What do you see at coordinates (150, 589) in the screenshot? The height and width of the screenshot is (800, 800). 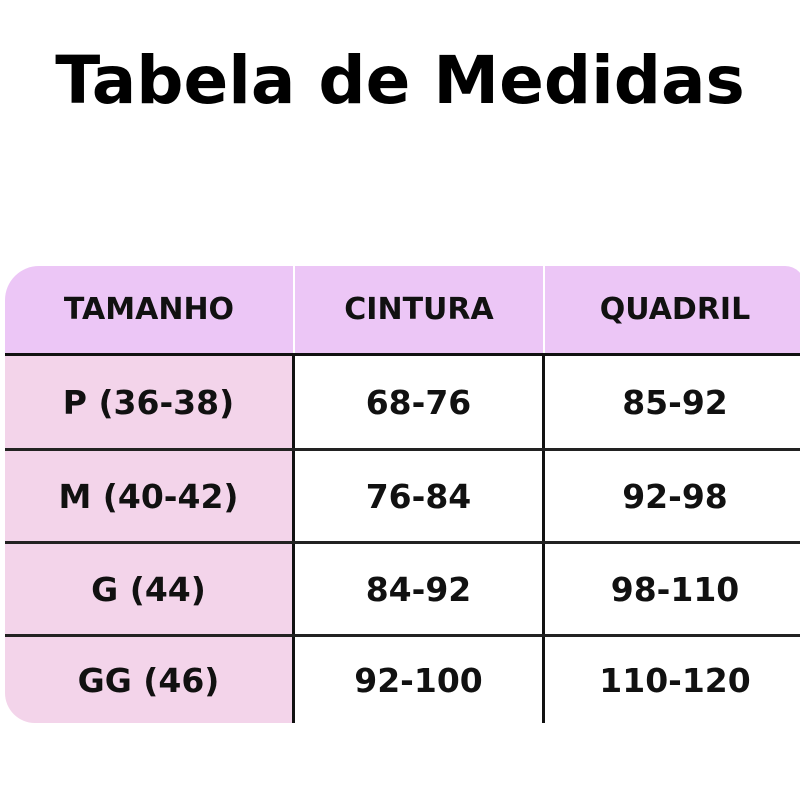 I see `size-cell: G (44)` at bounding box center [150, 589].